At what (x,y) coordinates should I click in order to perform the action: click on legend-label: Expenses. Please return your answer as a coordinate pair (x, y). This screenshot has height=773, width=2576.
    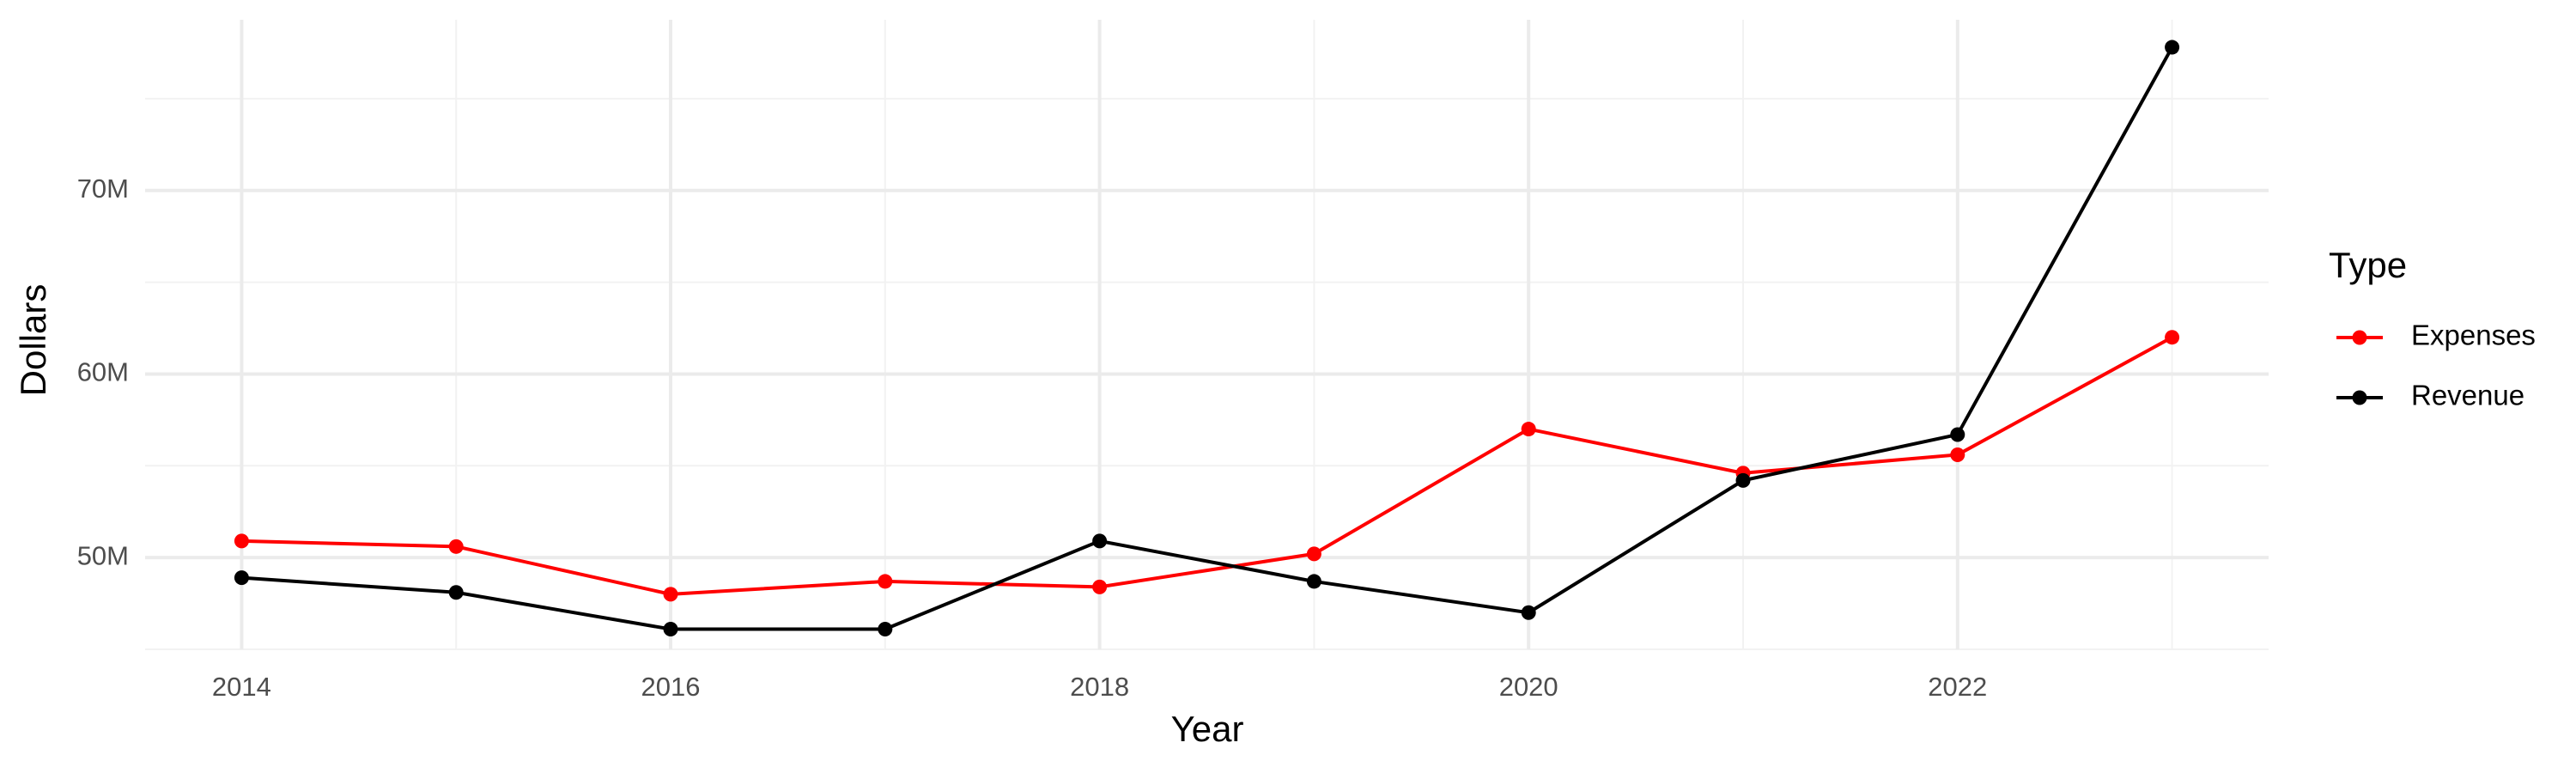
    Looking at the image, I should click on (2473, 335).